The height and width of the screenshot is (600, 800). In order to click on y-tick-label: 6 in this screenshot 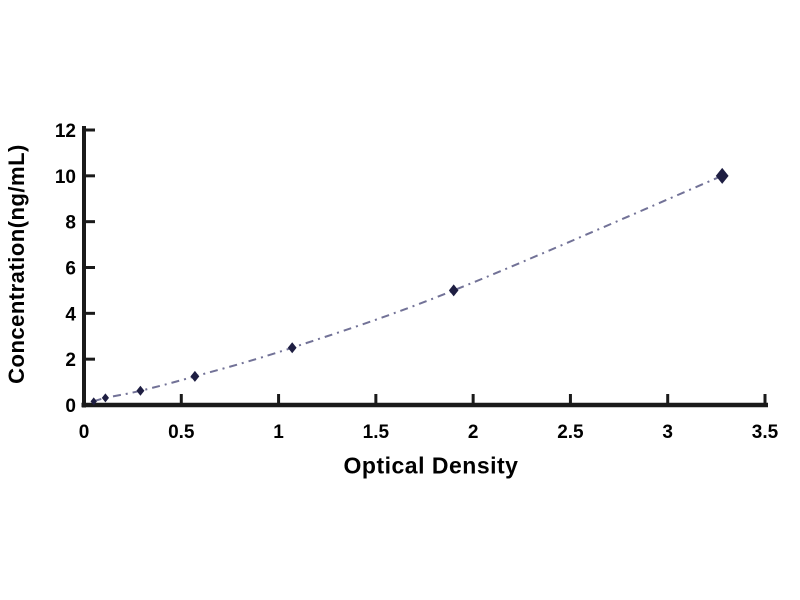, I will do `click(70, 269)`.